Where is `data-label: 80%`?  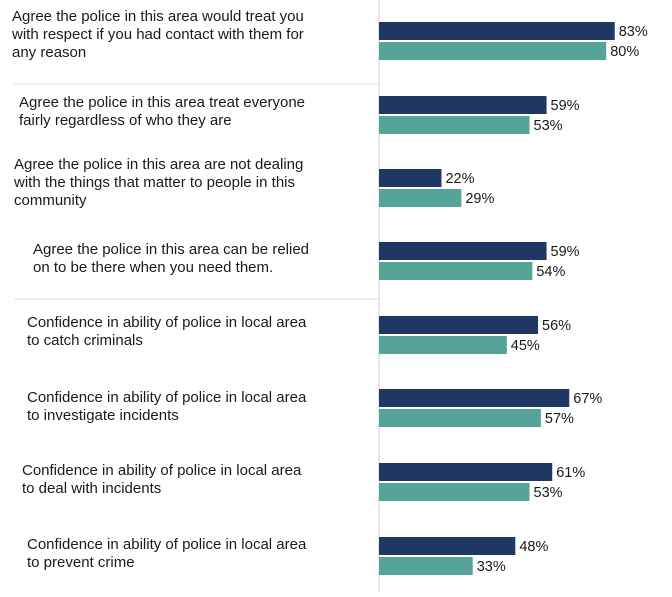
data-label: 80% is located at coordinates (624, 52).